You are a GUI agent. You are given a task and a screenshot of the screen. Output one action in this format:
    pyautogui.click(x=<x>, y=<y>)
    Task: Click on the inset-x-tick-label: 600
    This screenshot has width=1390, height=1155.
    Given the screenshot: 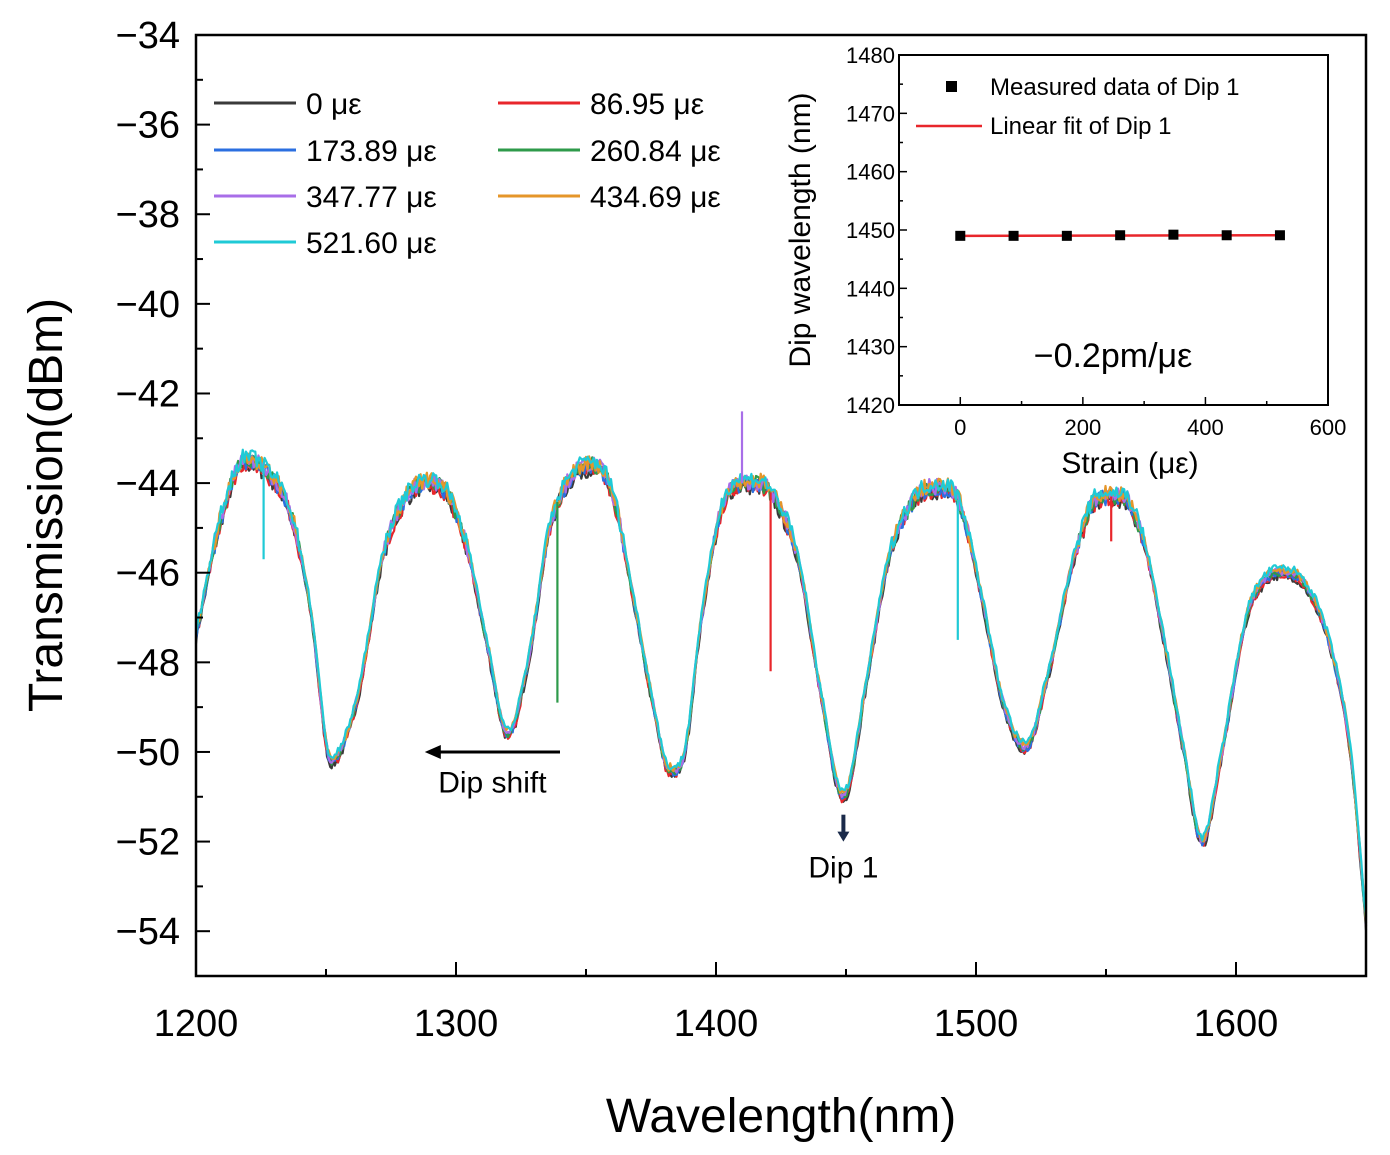 What is the action you would take?
    pyautogui.click(x=1328, y=427)
    